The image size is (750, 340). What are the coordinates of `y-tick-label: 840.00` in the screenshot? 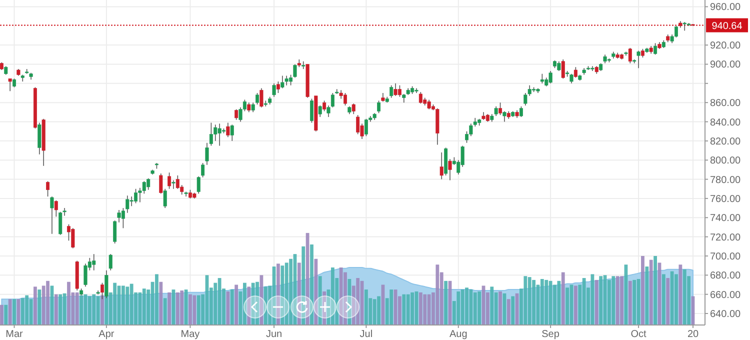 It's located at (726, 122).